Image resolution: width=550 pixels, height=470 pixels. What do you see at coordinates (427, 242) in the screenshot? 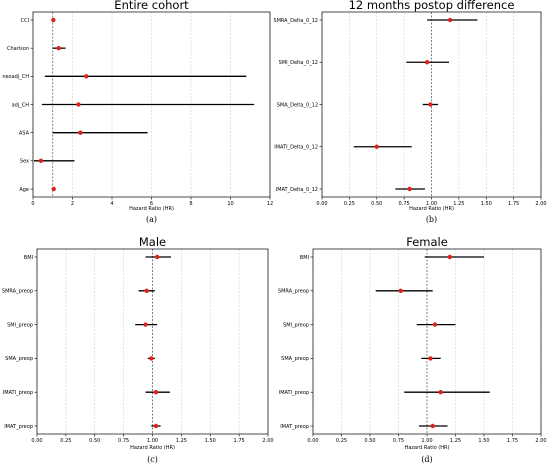
I see `panel-title: Female` at bounding box center [427, 242].